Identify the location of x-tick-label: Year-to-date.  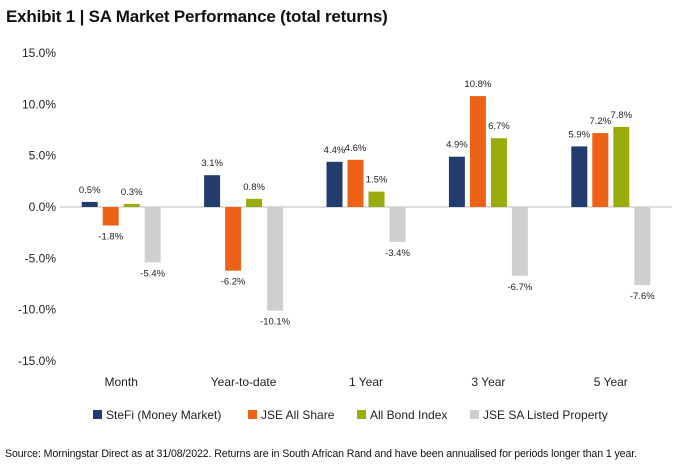
(244, 382).